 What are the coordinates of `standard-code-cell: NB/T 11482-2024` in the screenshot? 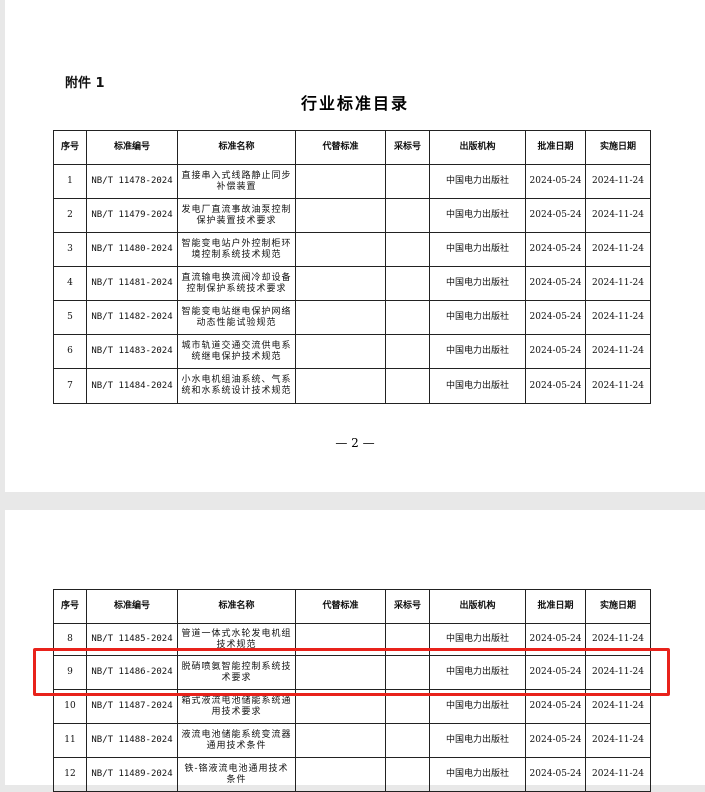 It's located at (132, 317).